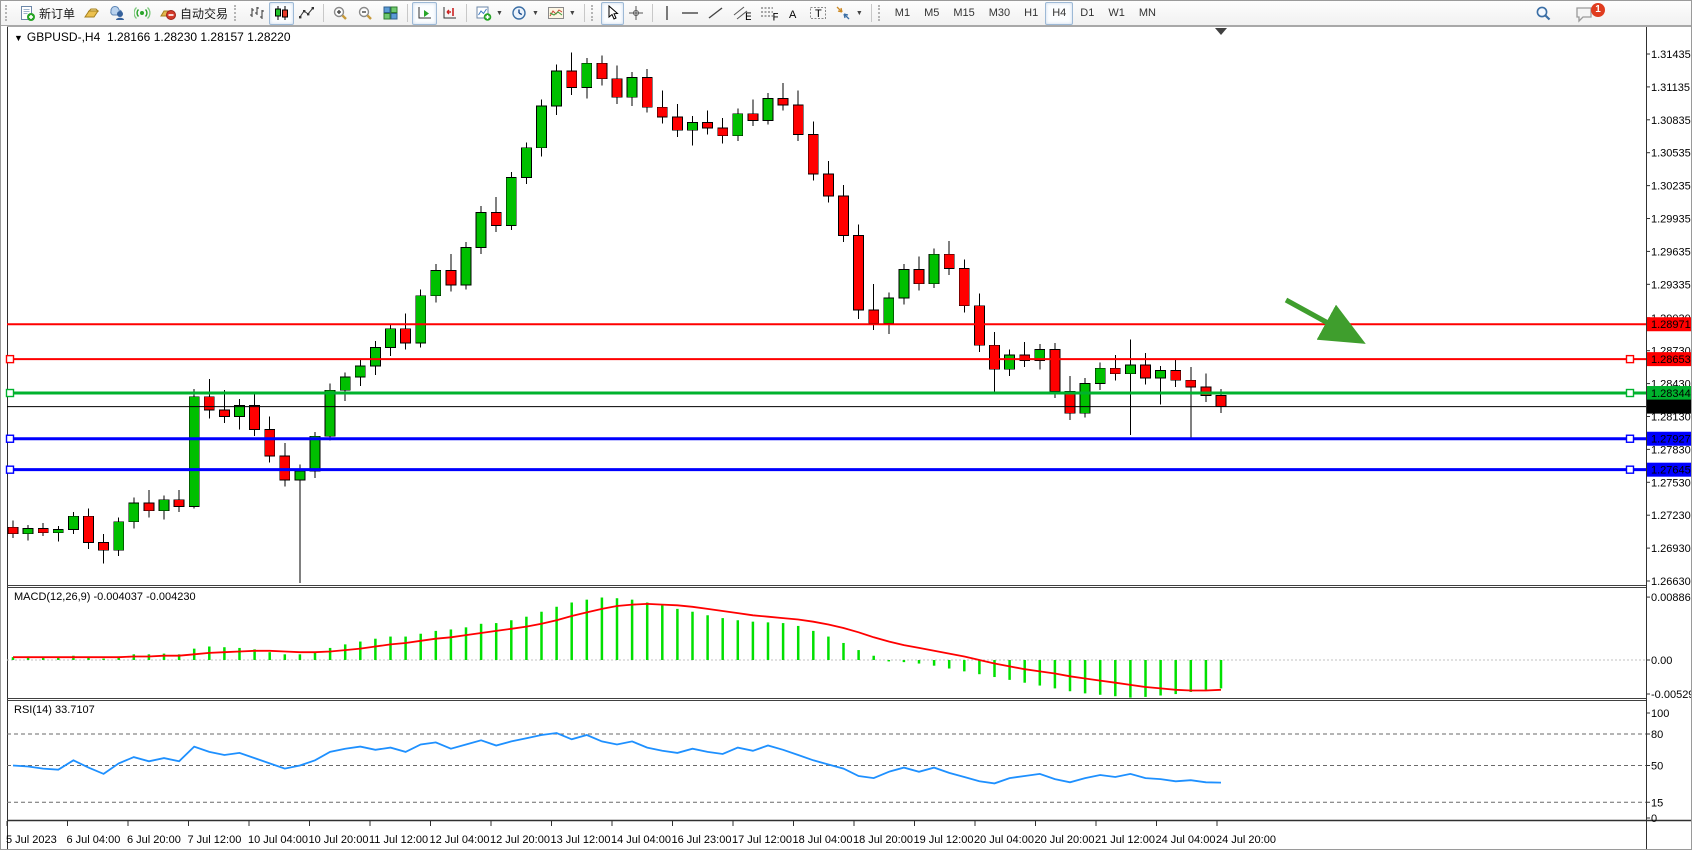  Describe the element at coordinates (999, 13) in the screenshot. I see `timeframe-m30: M30` at that location.